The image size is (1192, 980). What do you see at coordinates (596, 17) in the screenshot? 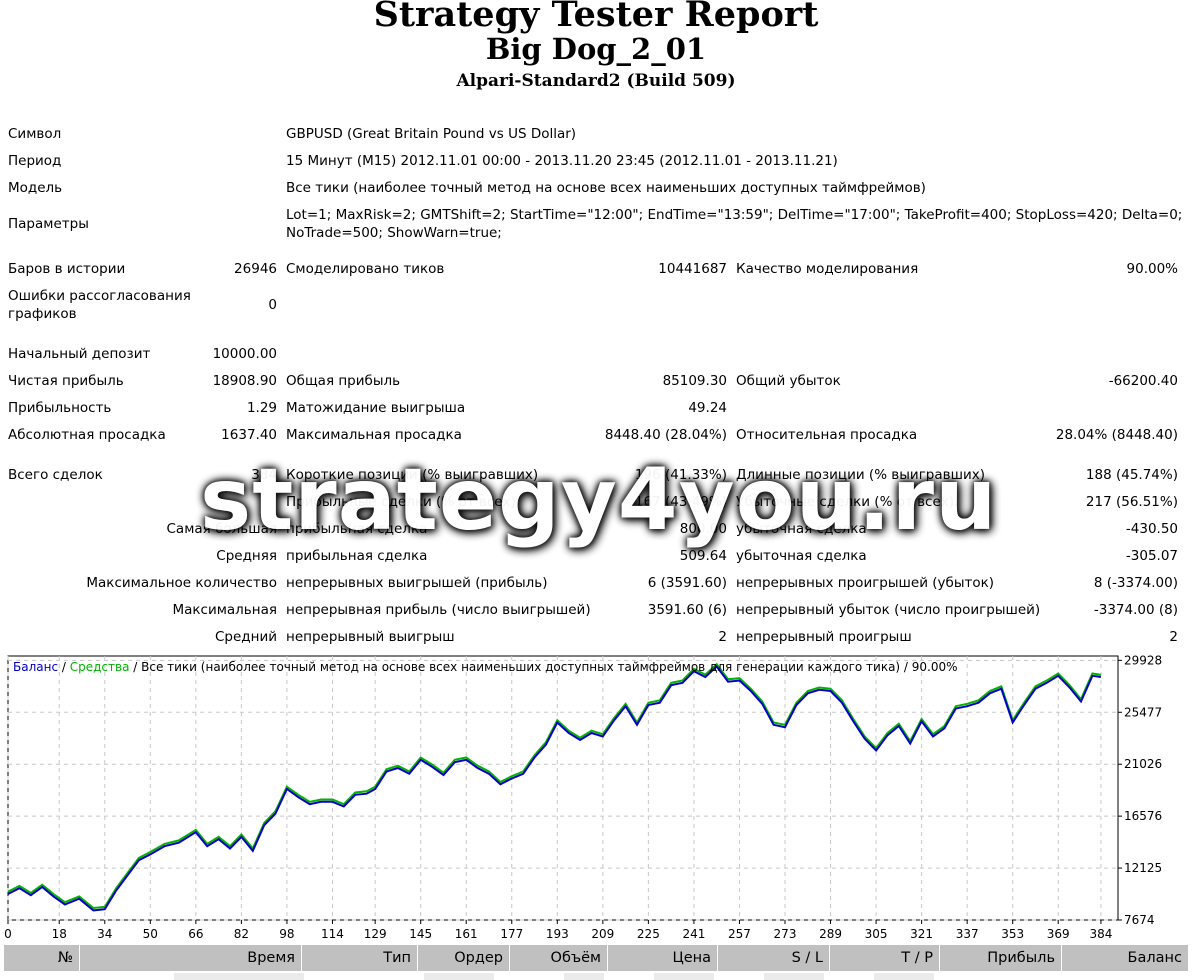
I see `report-title: Strategy Tester Report` at bounding box center [596, 17].